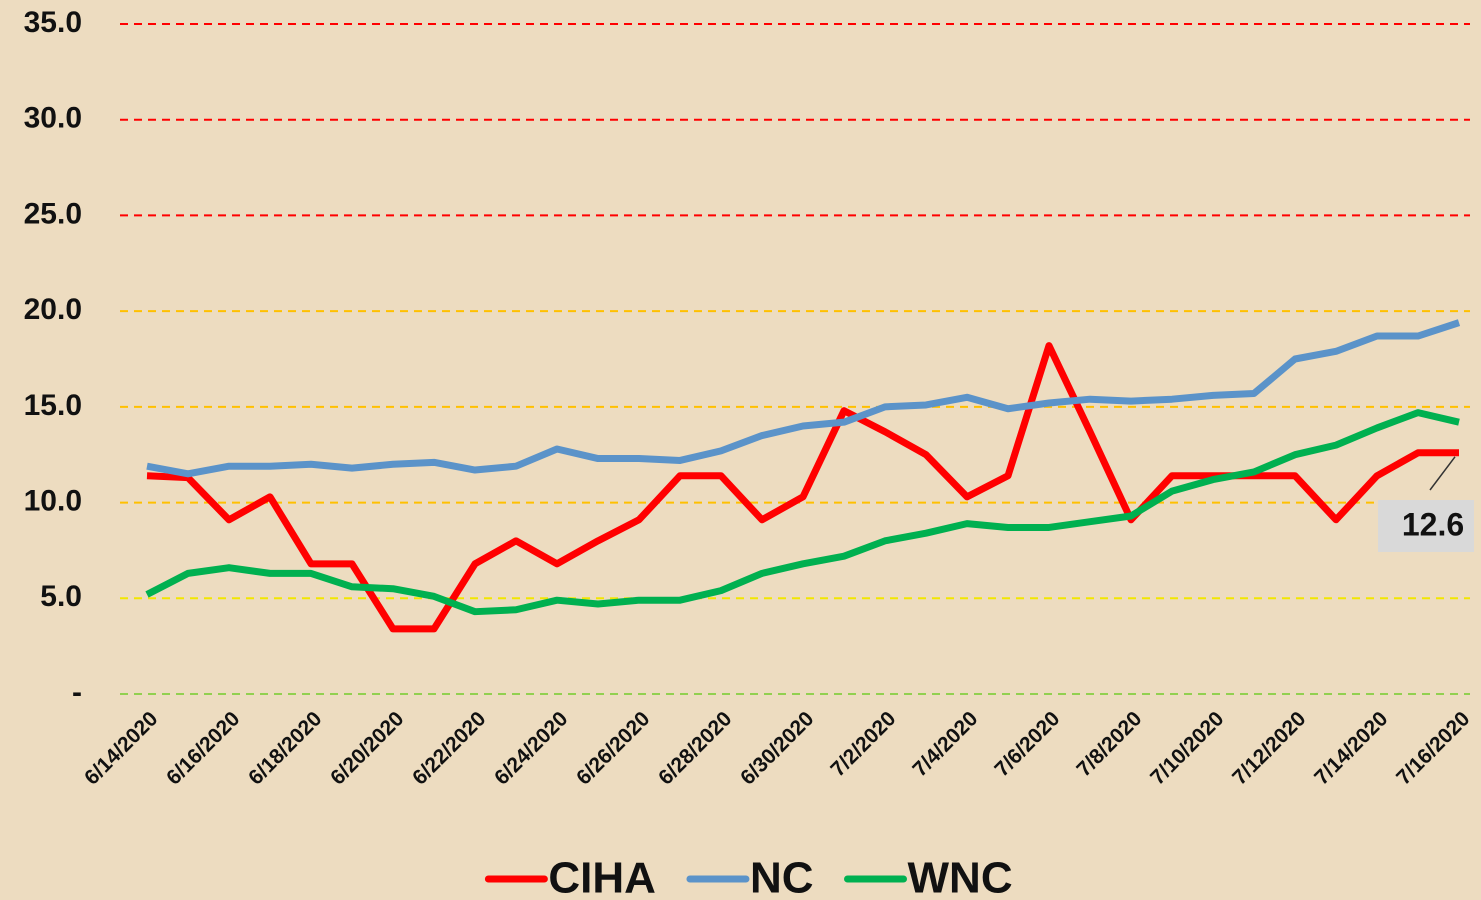 The image size is (1481, 900). Describe the element at coordinates (61, 596) in the screenshot. I see `y-tick-label: 5.0` at that location.